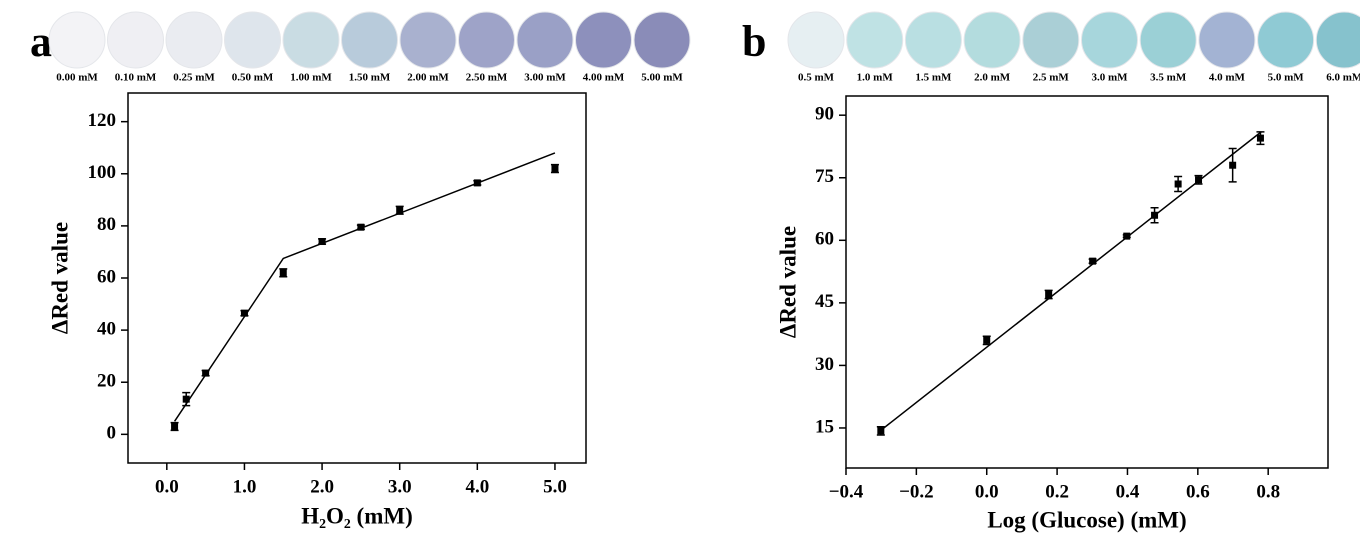 The image size is (1360, 537). What do you see at coordinates (136, 78) in the screenshot?
I see `swatch-label: 0.10 mM` at bounding box center [136, 78].